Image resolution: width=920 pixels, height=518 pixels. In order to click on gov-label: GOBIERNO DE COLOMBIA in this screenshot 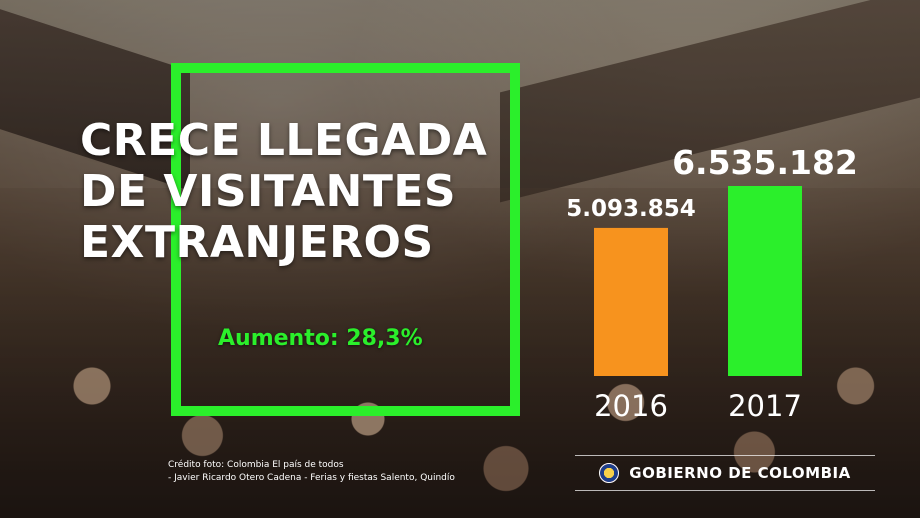, I will do `click(740, 473)`.